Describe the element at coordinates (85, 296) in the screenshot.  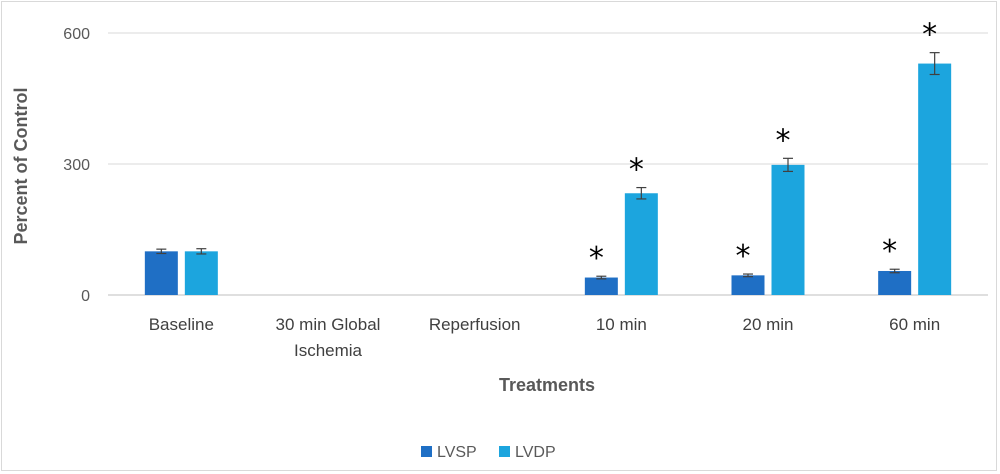
I see `y-tick-label: 0` at that location.